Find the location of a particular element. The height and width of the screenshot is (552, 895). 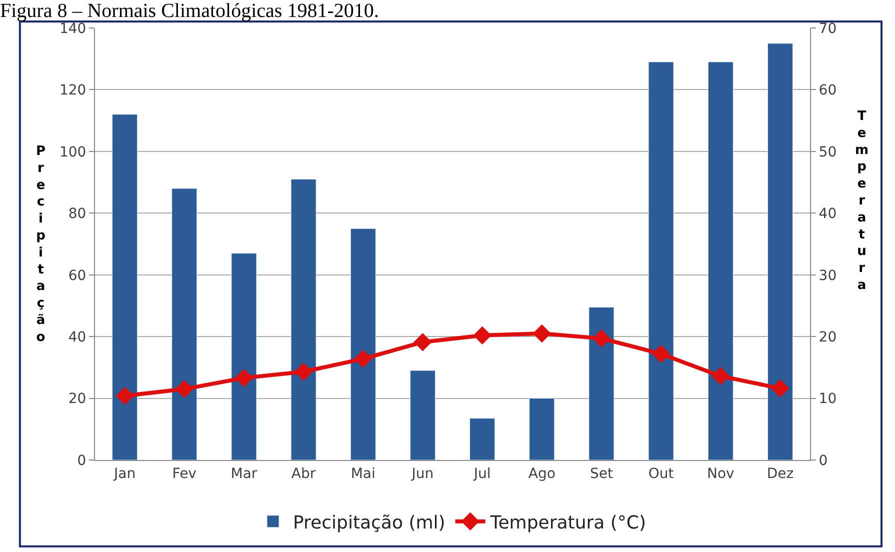

y2-tick-label: 40 is located at coordinates (827, 214).